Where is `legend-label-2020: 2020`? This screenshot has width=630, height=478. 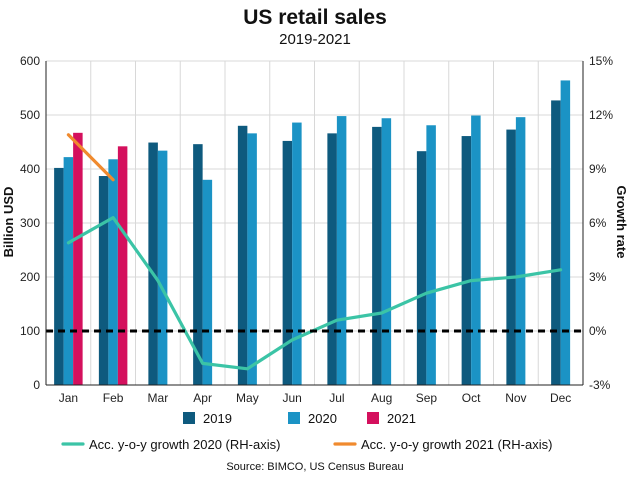 legend-label-2020: 2020 is located at coordinates (322, 418).